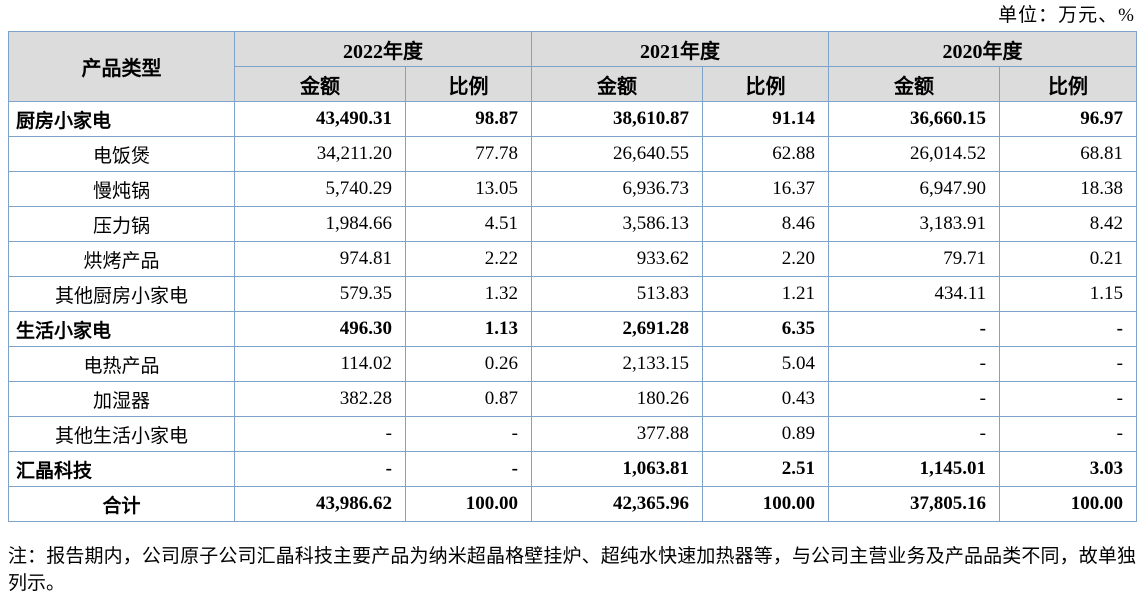 The width and height of the screenshot is (1142, 601). I want to click on value-cell: 16.37, so click(765, 189).